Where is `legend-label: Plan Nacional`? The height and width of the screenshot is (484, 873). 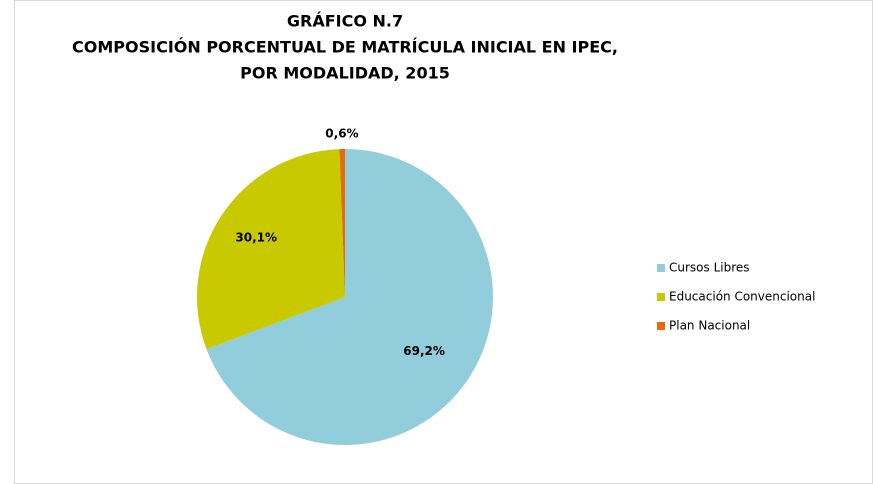
legend-label: Plan Nacional is located at coordinates (709, 326).